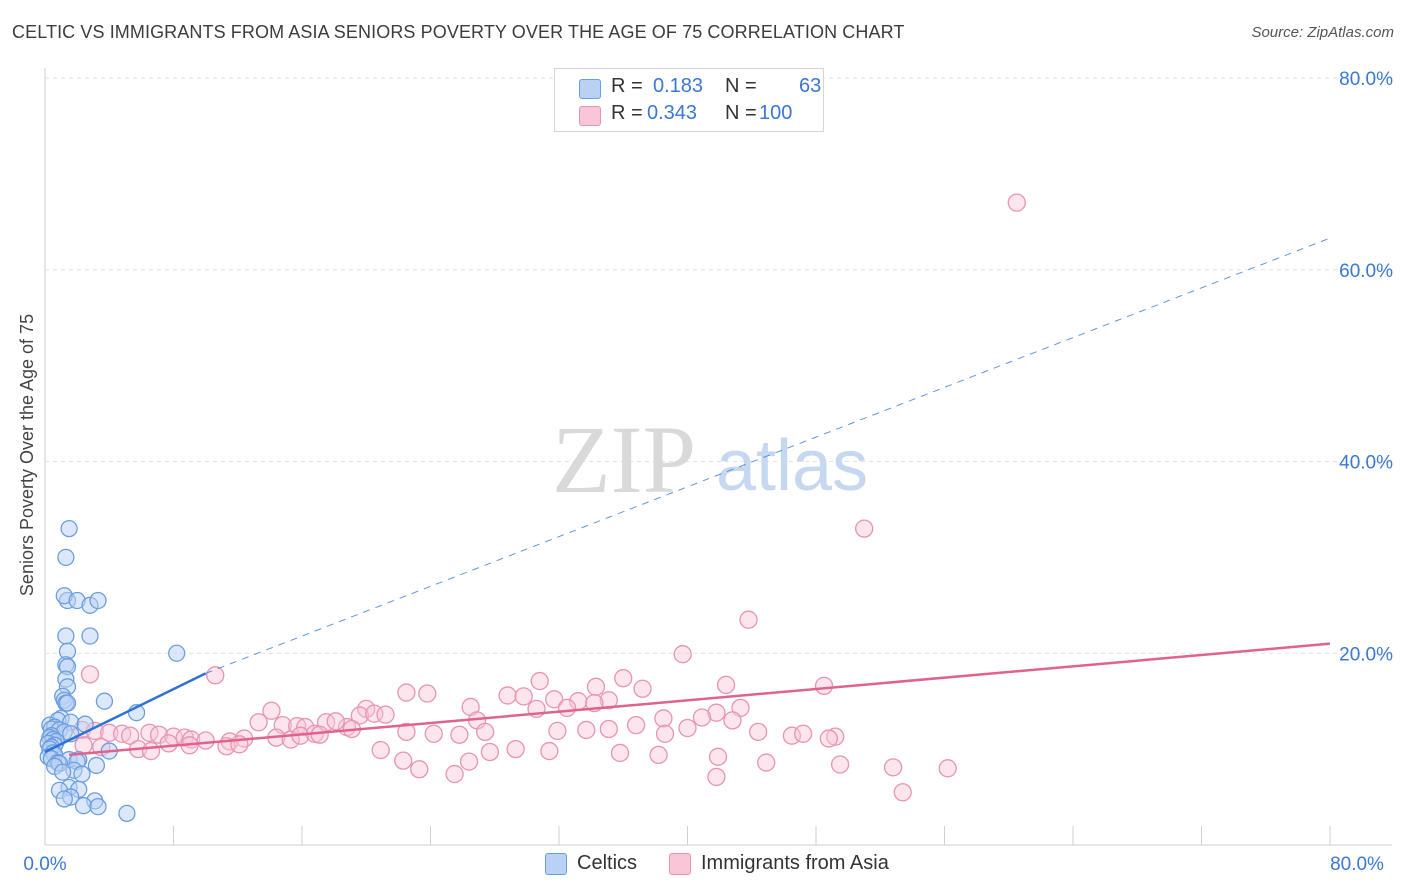 This screenshot has height=892, width=1406. What do you see at coordinates (27, 455) in the screenshot?
I see `y-axis-title: Seniors Poverty Over the Age of 75` at bounding box center [27, 455].